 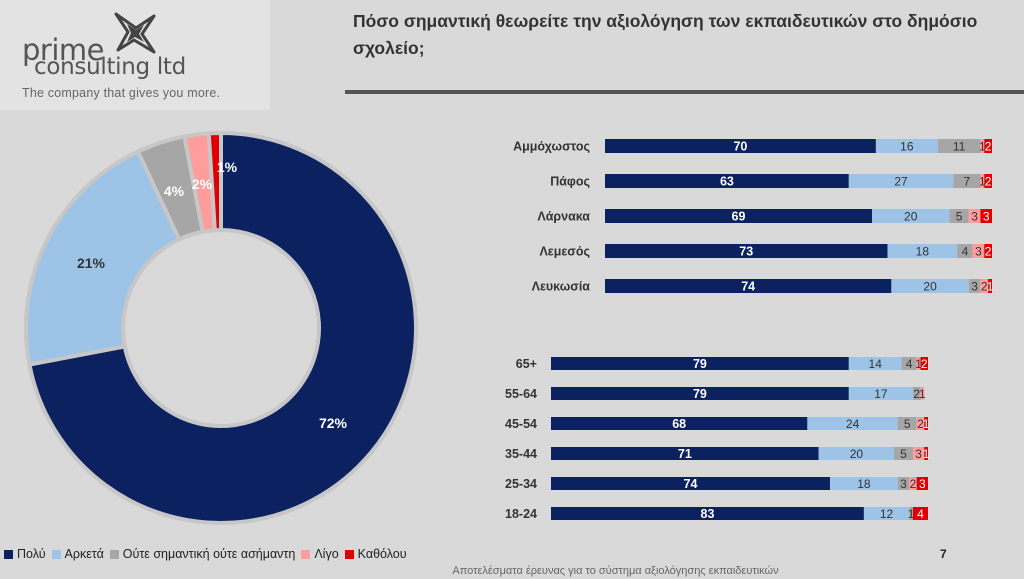 I want to click on legend-item: Πολύ, so click(x=25, y=554).